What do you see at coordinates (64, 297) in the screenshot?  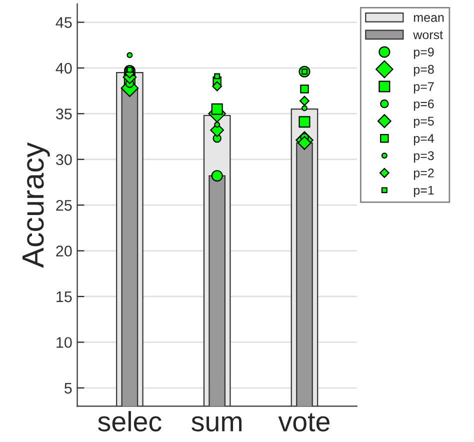 I see `y-tick-label: 15` at bounding box center [64, 297].